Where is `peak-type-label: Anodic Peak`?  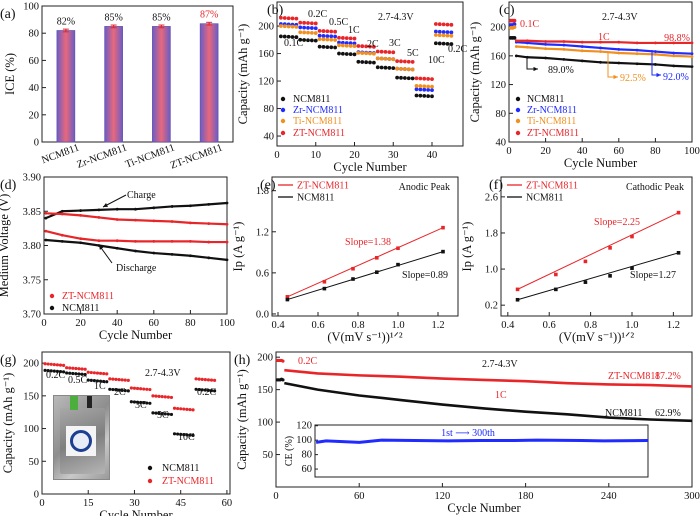 peak-type-label: Anodic Peak is located at coordinates (424, 187).